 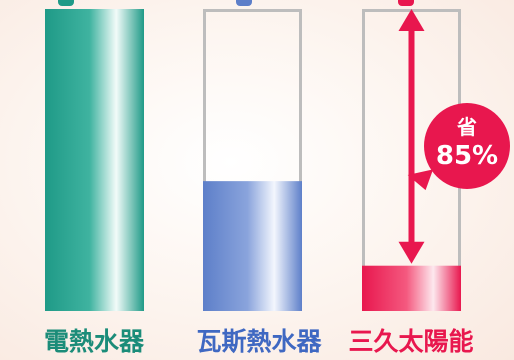 I want to click on savings-bubble: 省 85%, so click(x=467, y=146).